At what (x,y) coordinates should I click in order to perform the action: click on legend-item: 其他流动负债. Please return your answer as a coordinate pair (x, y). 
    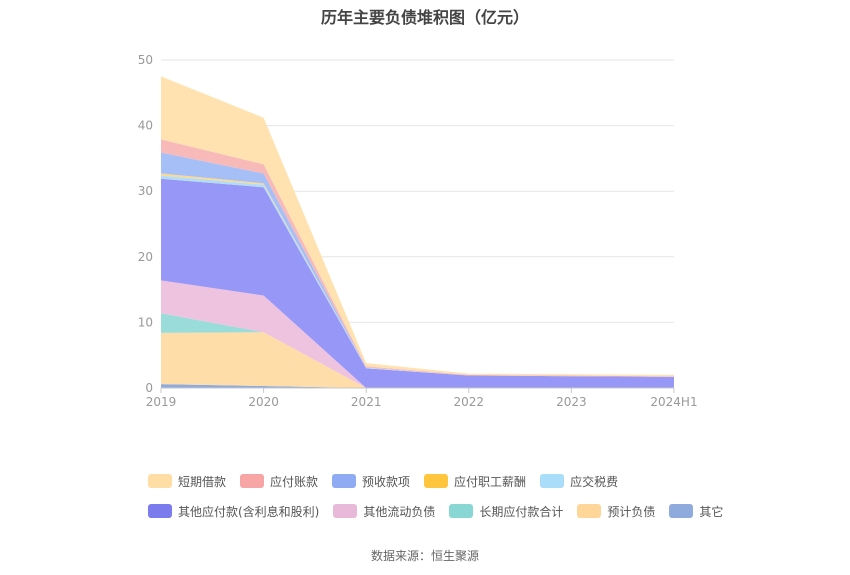
    Looking at the image, I should click on (384, 511).